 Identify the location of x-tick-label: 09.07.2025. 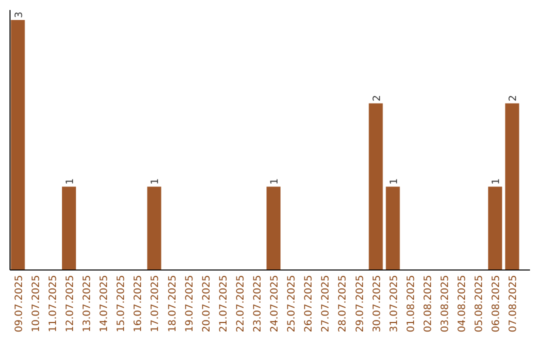
(19, 303).